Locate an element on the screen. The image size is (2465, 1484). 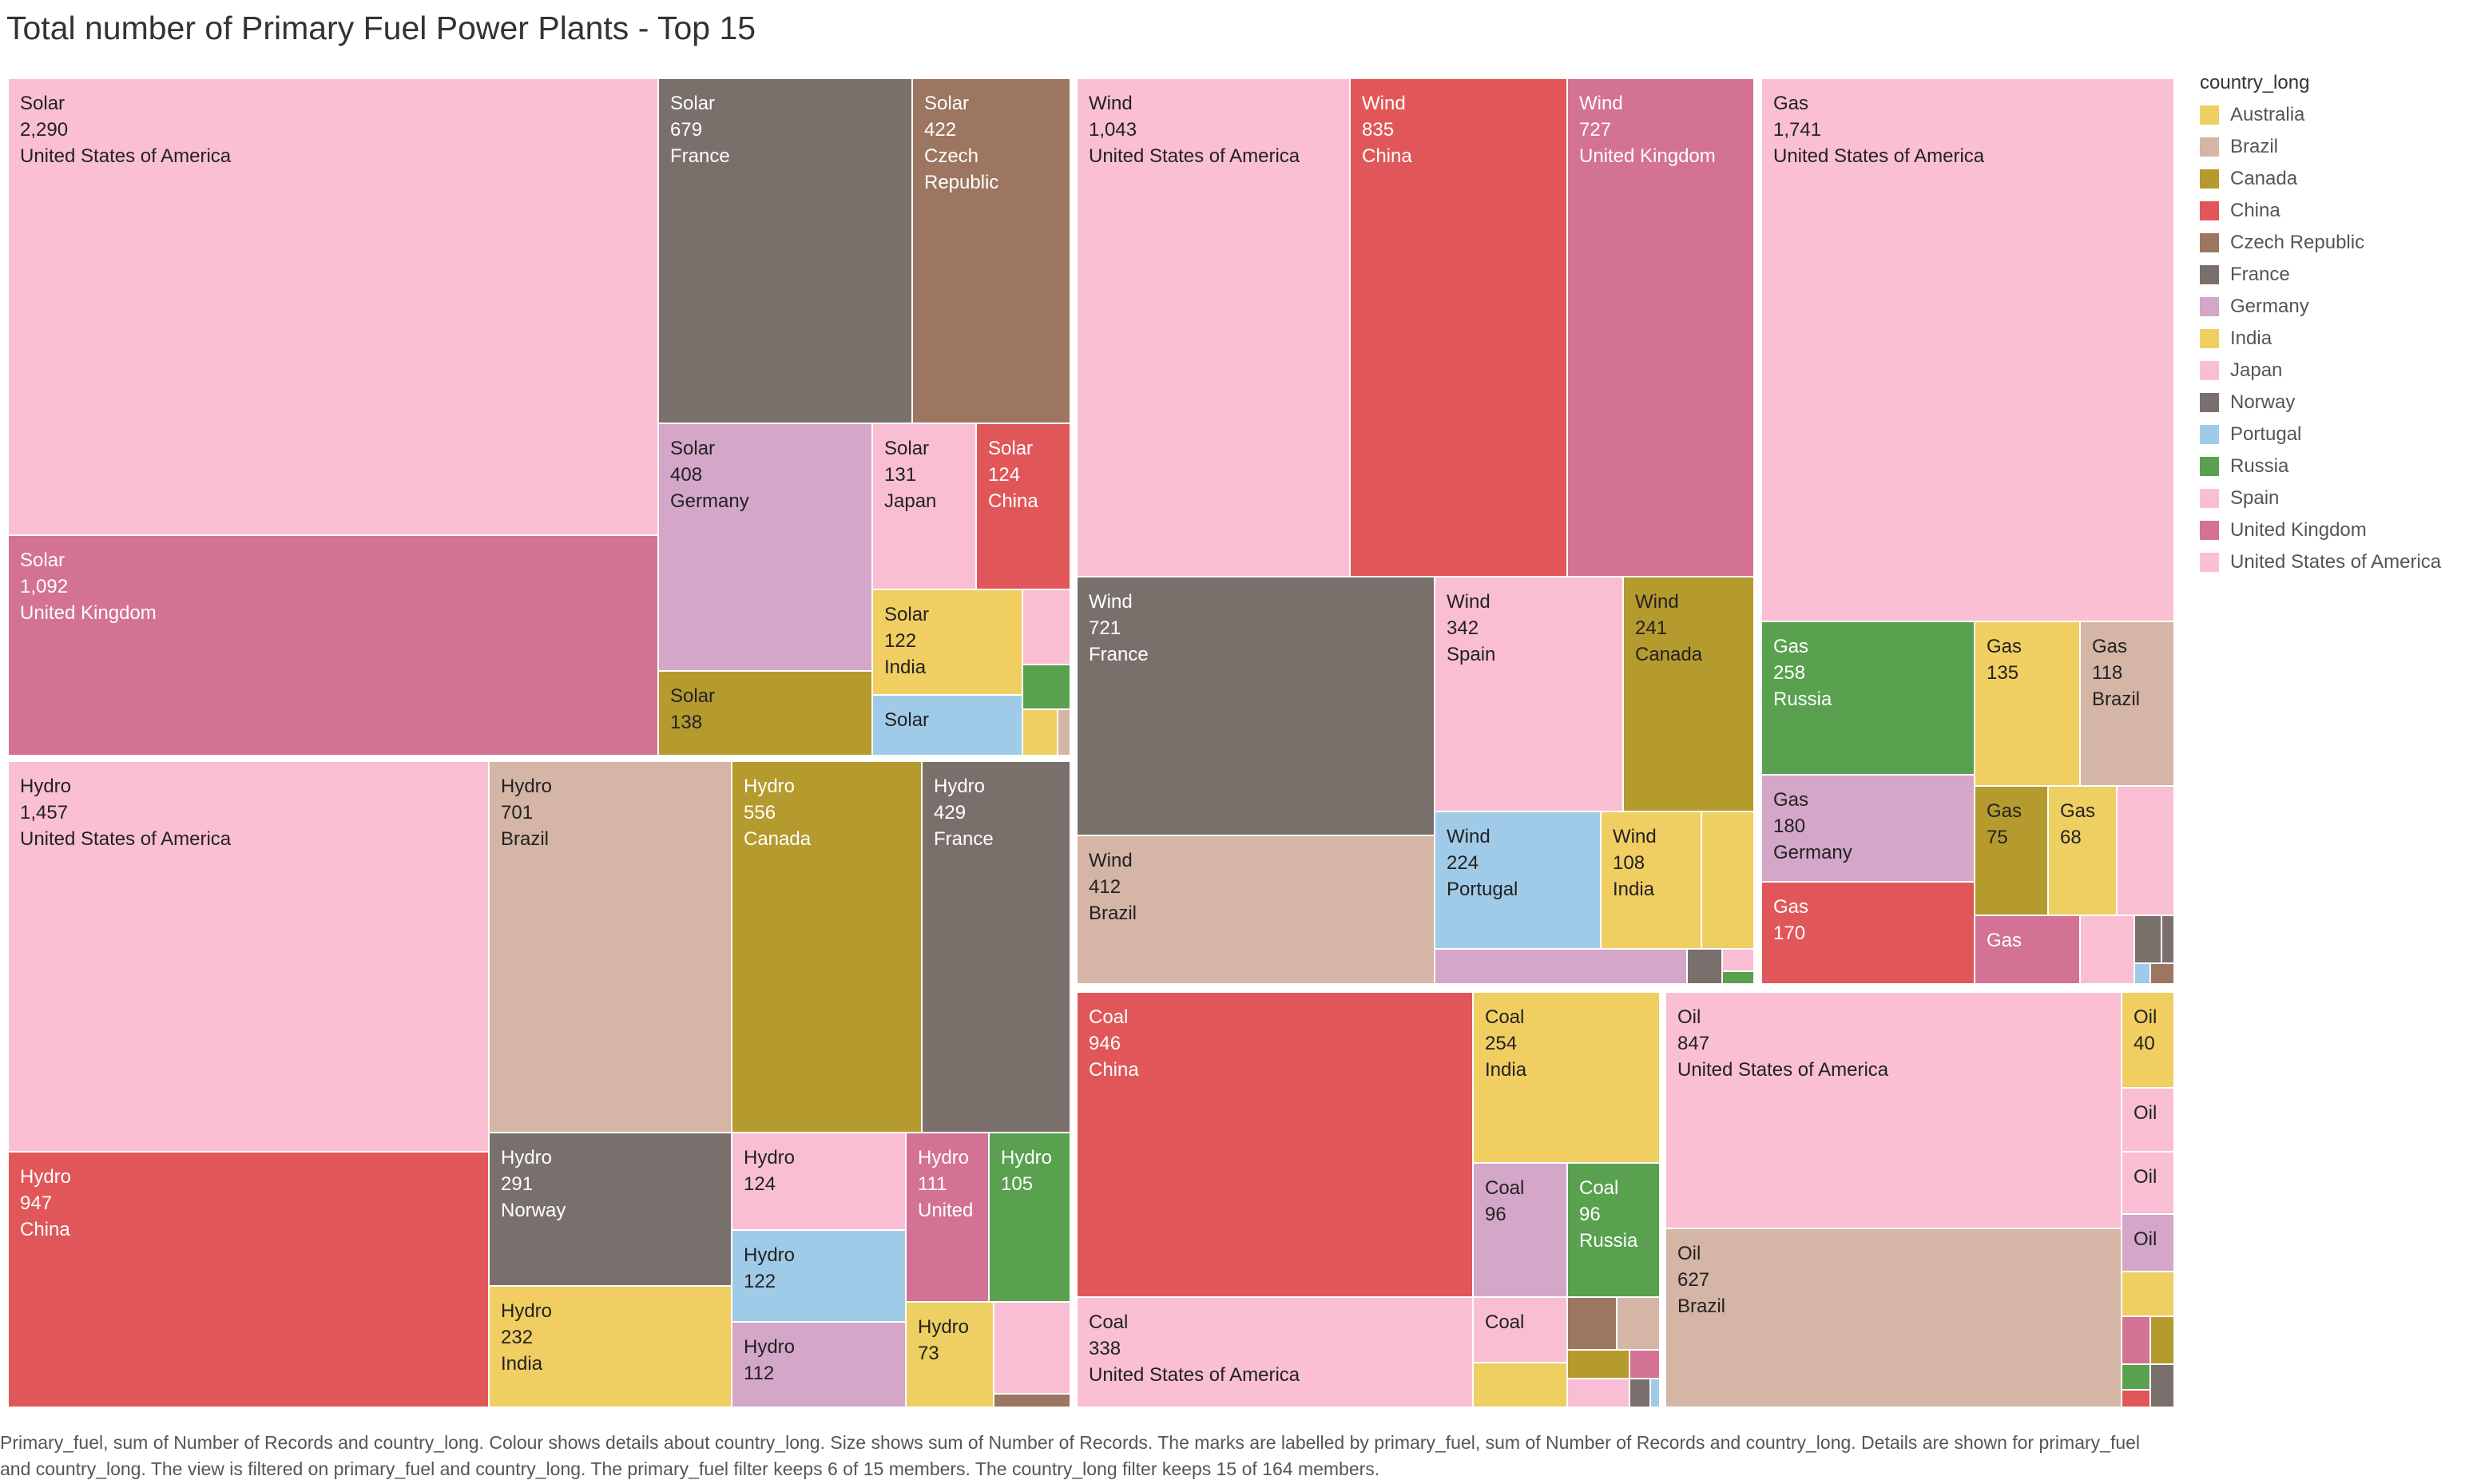
treemap-tile: Solar 1,092 United Kingdom is located at coordinates (333, 645).